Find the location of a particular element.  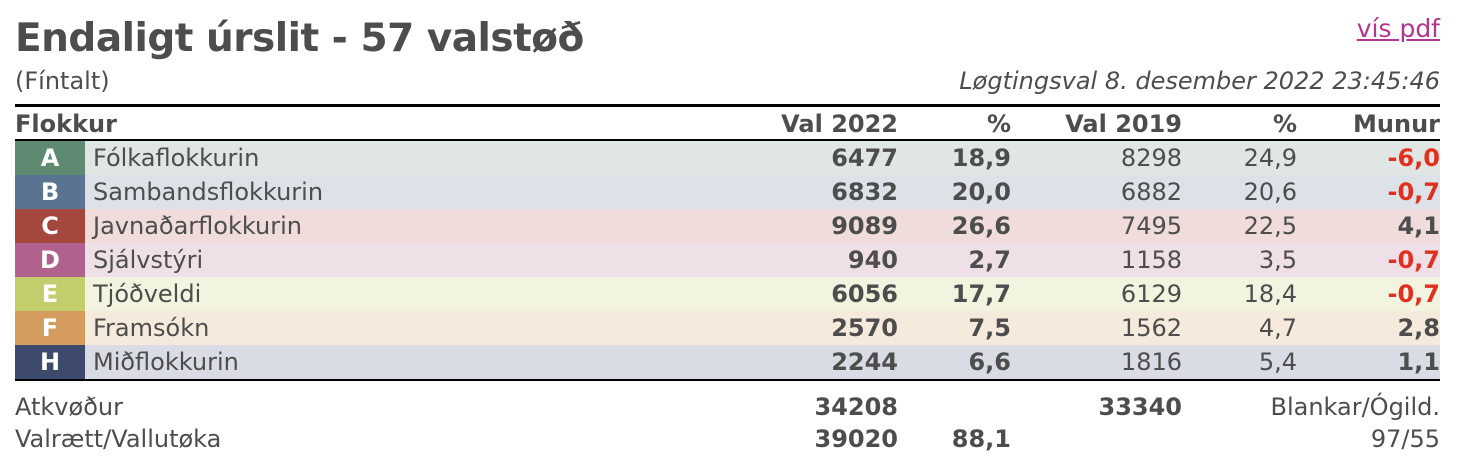

pct-2019: 24,9 is located at coordinates (1270, 158).